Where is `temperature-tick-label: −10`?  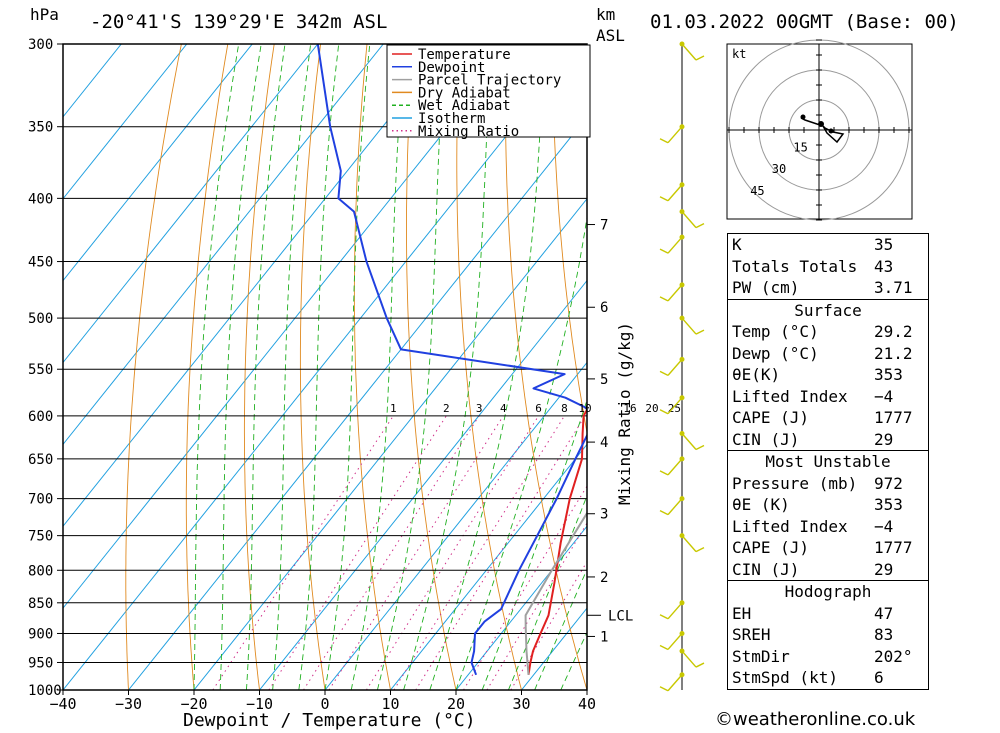
temperature-tick-label: −10 is located at coordinates (259, 704).